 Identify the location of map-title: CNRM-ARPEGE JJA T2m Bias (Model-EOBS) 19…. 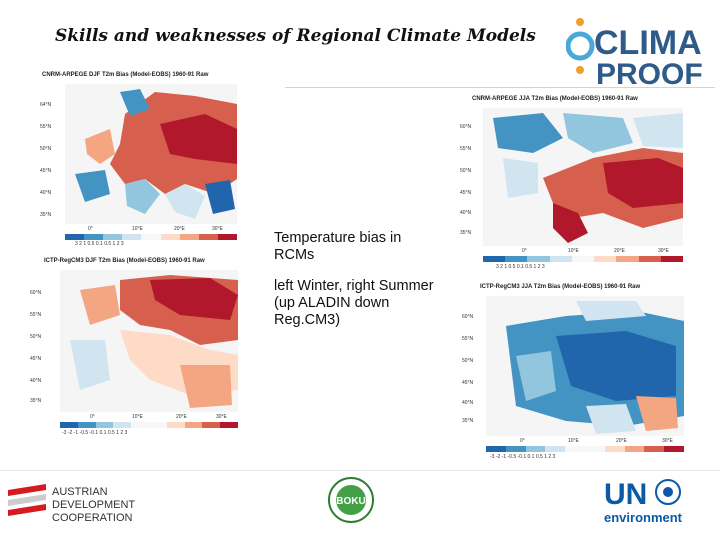
(555, 99).